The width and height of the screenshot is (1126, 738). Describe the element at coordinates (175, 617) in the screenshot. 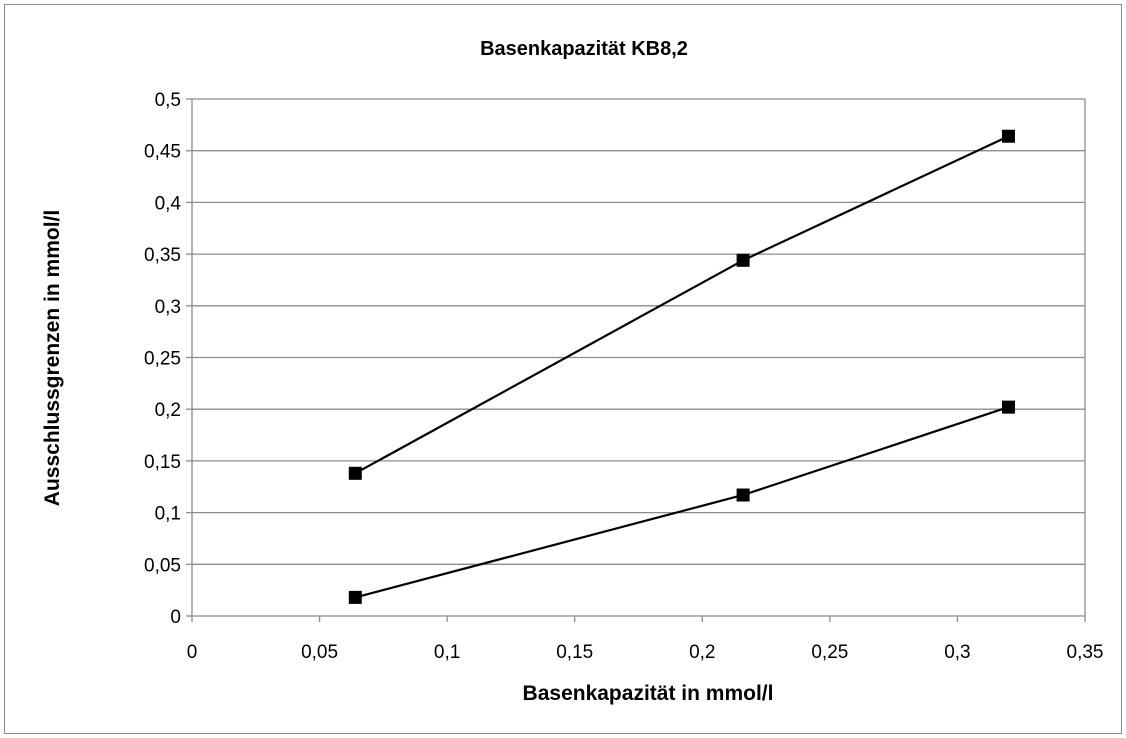

I see `y-tick-label: 0` at that location.